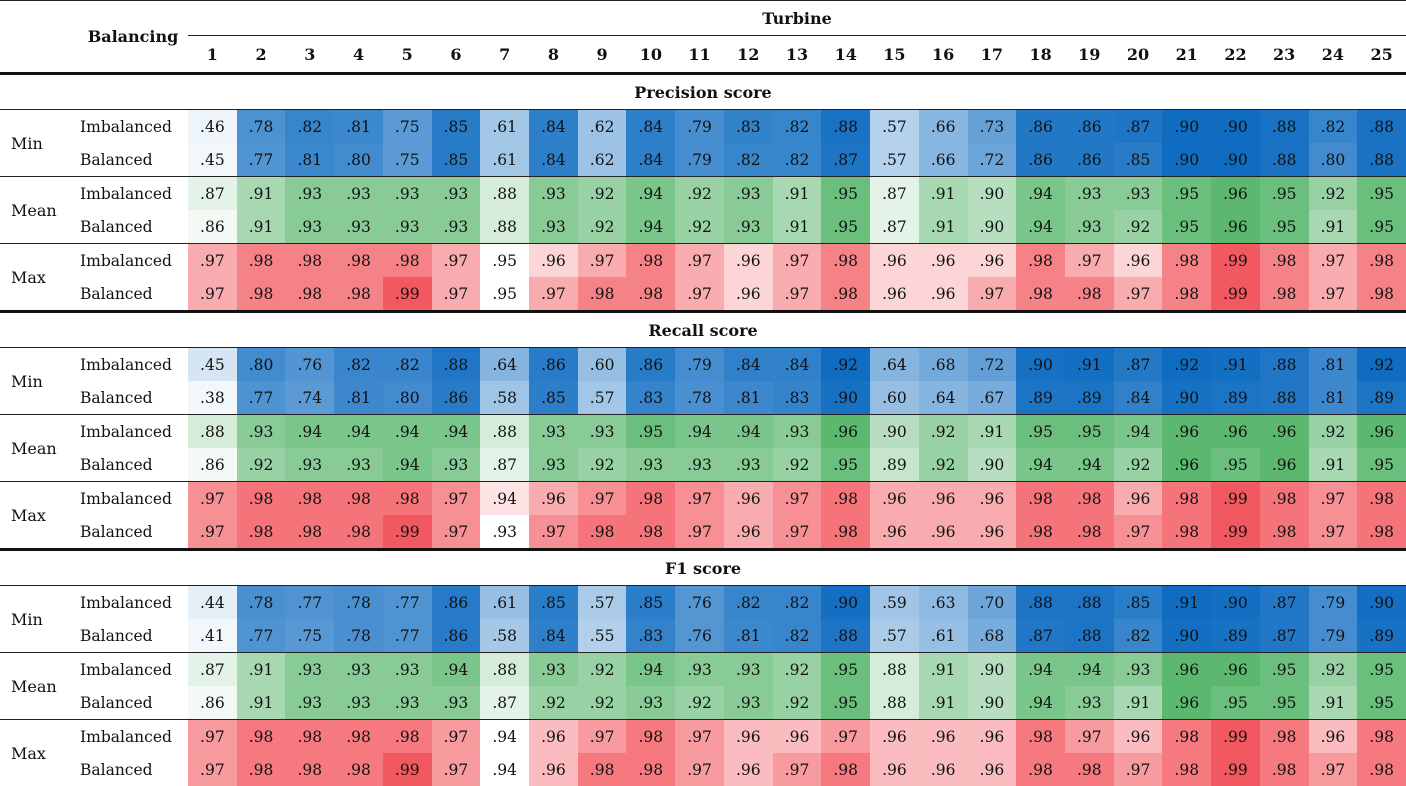  I want to click on balancing-label: Imbalanced, so click(133, 127).